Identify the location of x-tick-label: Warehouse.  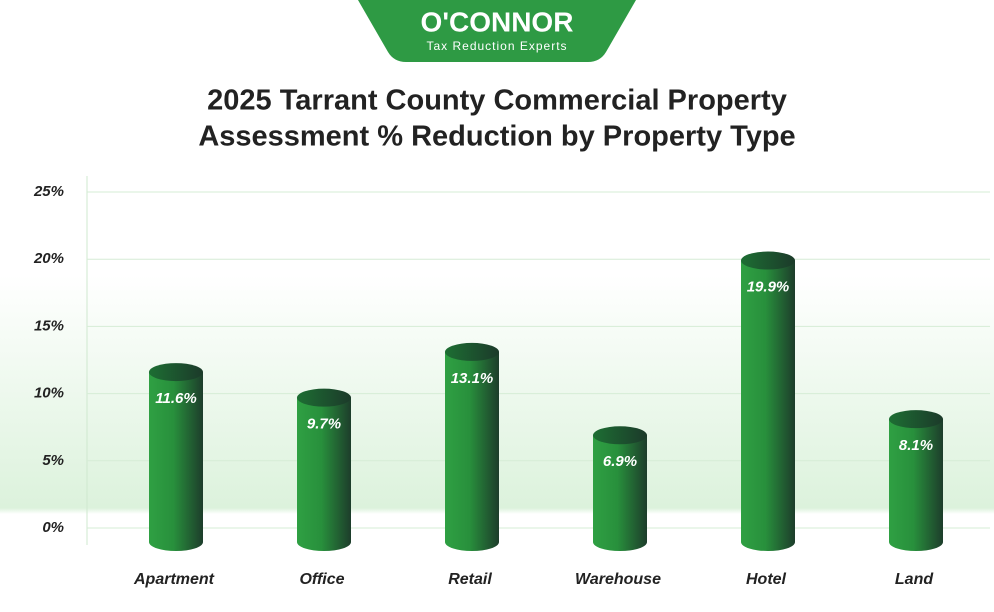
(618, 579).